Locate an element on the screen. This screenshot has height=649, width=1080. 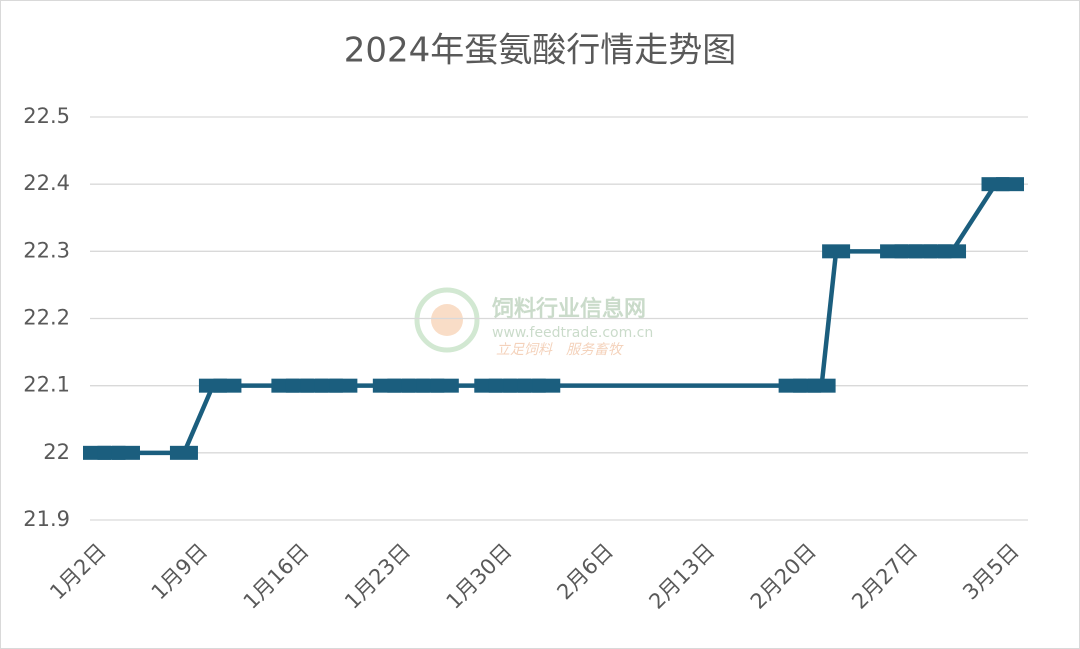
watermark: 饲料行业信息网 www.feedtrade.com.cn 立足饲料 服务畜牧 is located at coordinates (533, 322).